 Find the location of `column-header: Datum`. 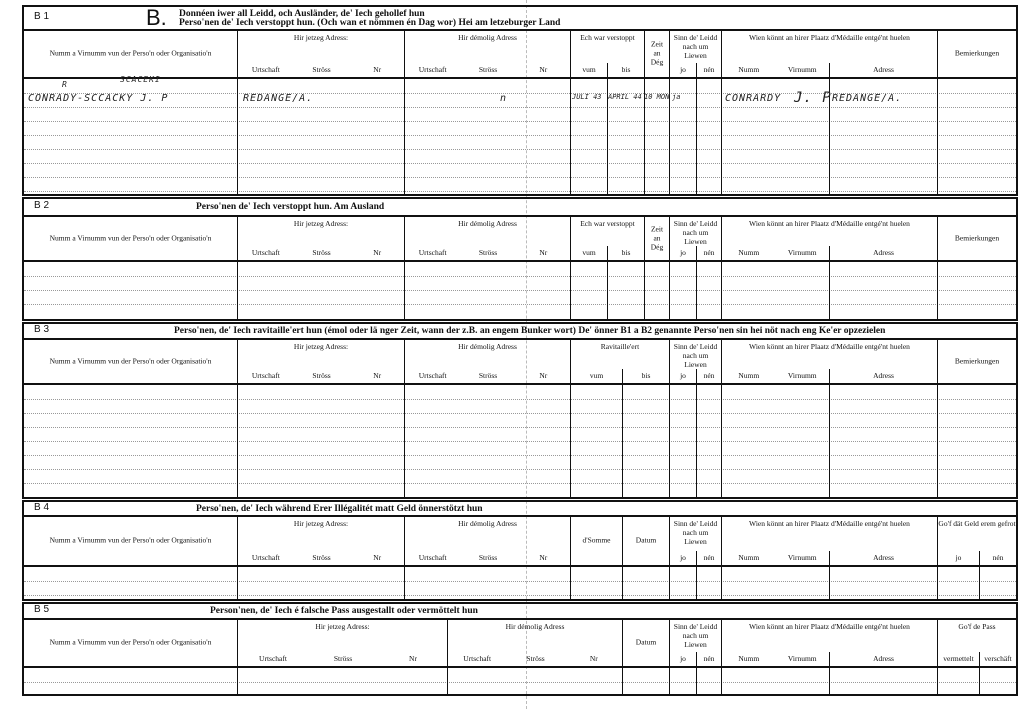

column-header: Datum is located at coordinates (646, 541).